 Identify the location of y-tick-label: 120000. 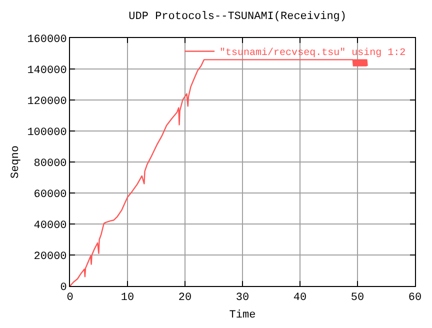
(47, 102).